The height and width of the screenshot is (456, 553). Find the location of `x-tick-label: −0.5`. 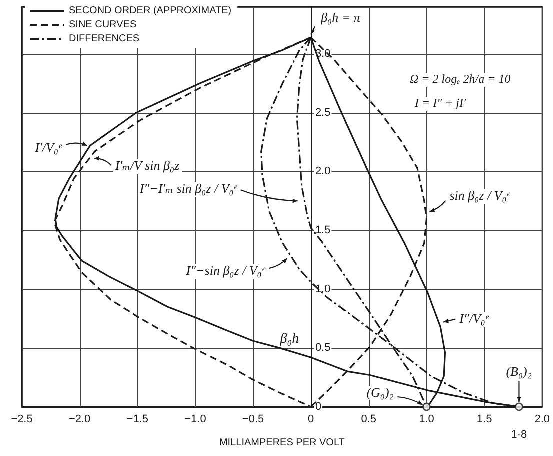

x-tick-label: −0.5 is located at coordinates (253, 420).